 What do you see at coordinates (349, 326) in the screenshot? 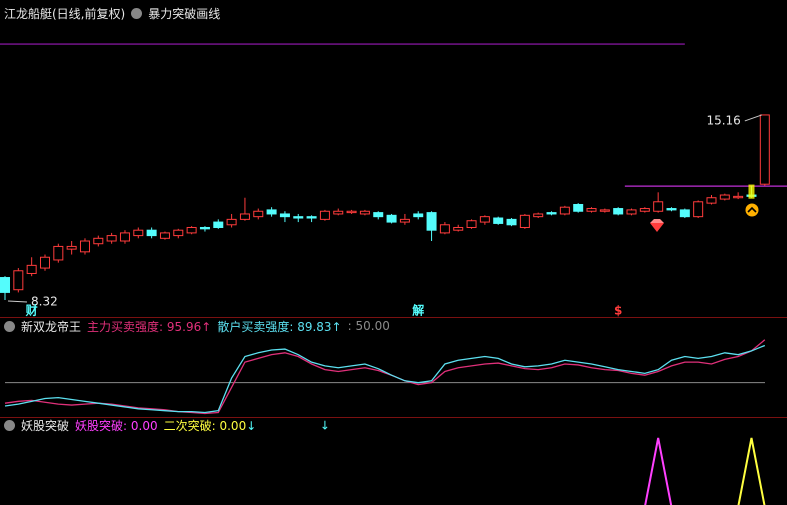
I see `reference-prefix: :` at bounding box center [349, 326].